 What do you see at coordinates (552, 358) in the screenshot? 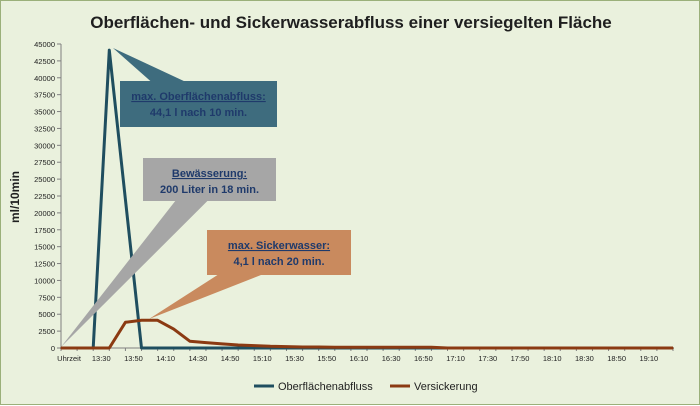
I see `x-tick-label: 18:10` at bounding box center [552, 358].